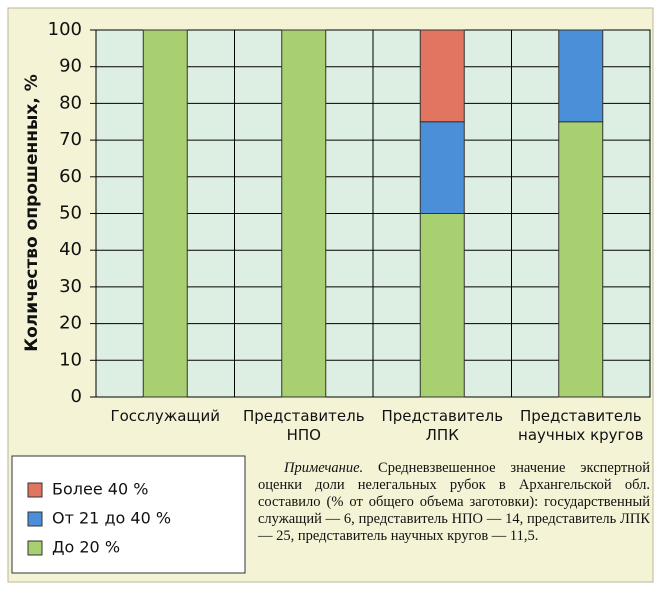  What do you see at coordinates (442, 425) in the screenshot?
I see `x-tick-label: Представитель ЛПК` at bounding box center [442, 425].